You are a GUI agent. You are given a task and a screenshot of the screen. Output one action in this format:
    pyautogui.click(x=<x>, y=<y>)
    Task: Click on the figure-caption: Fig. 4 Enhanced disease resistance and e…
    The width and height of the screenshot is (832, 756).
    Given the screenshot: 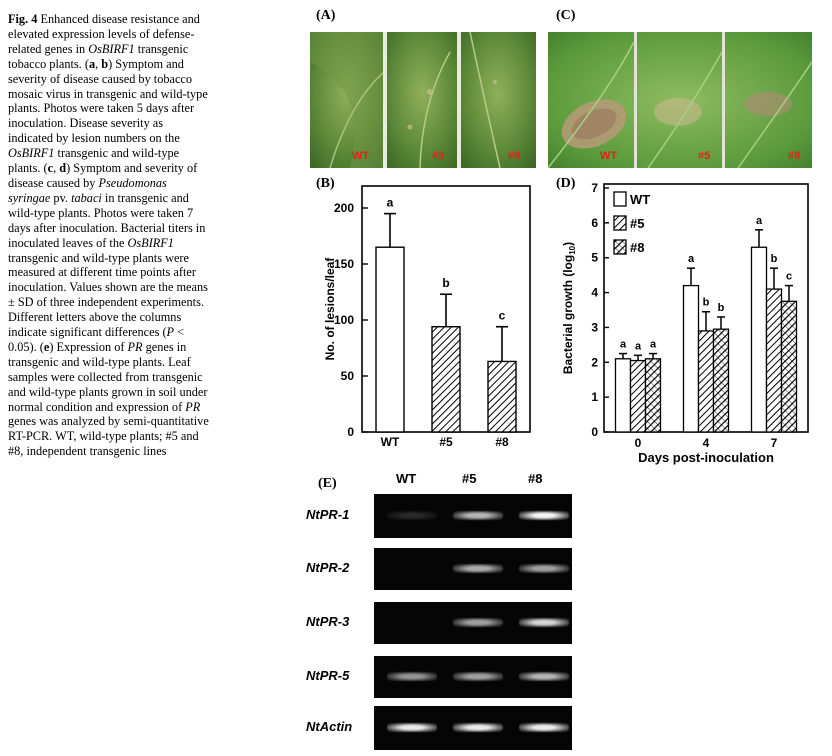 What is the action you would take?
    pyautogui.click(x=108, y=235)
    